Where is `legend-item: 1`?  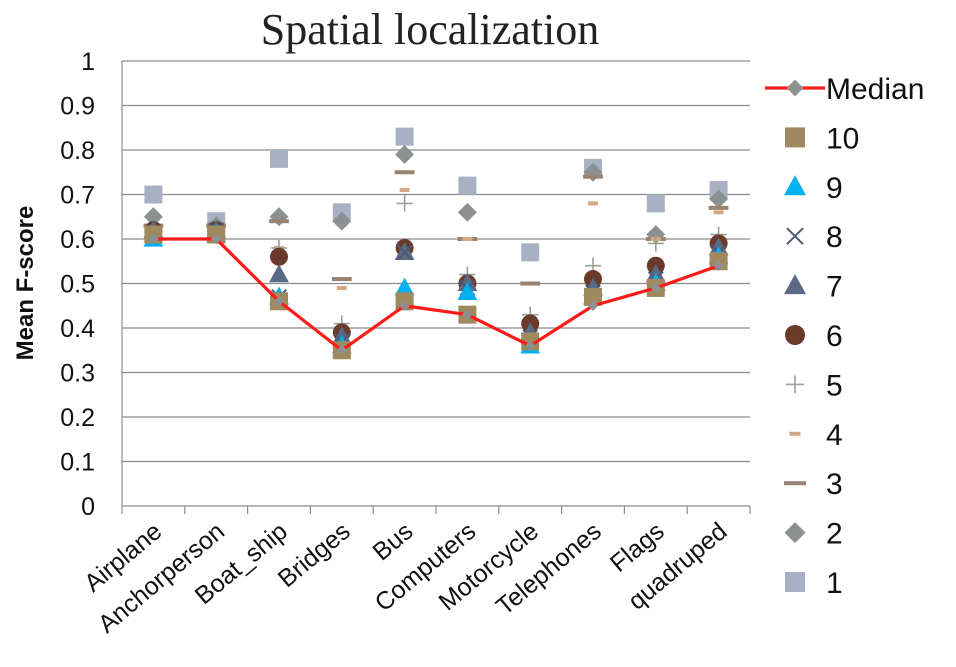
legend-item: 1 is located at coordinates (814, 583).